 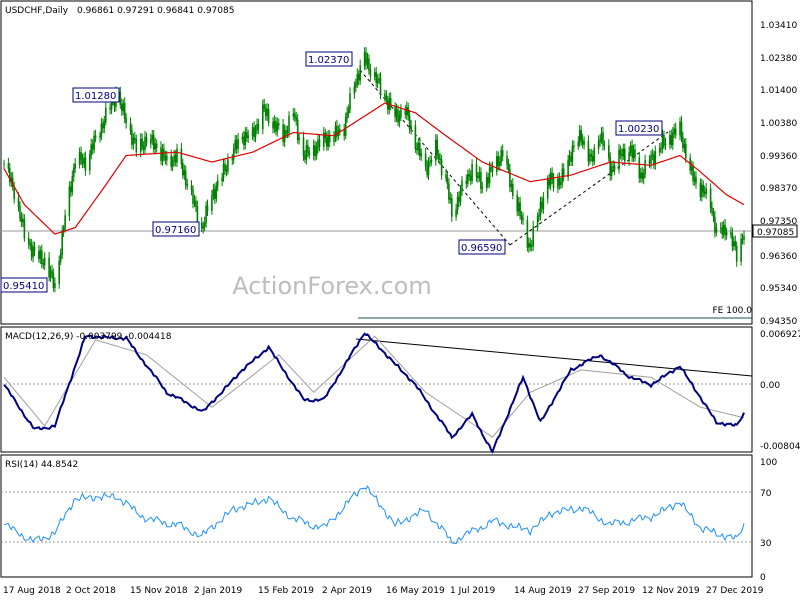 I want to click on macd-trendline, so click(x=554, y=357).